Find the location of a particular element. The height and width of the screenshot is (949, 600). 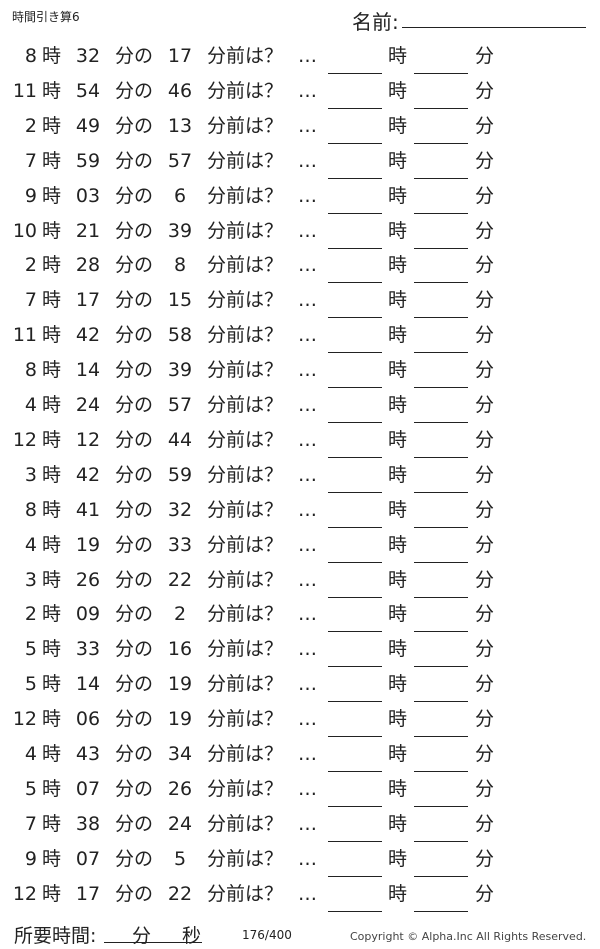

problem-row: 2 時 09 分の 2 分前は？… 時分 is located at coordinates (300, 616).